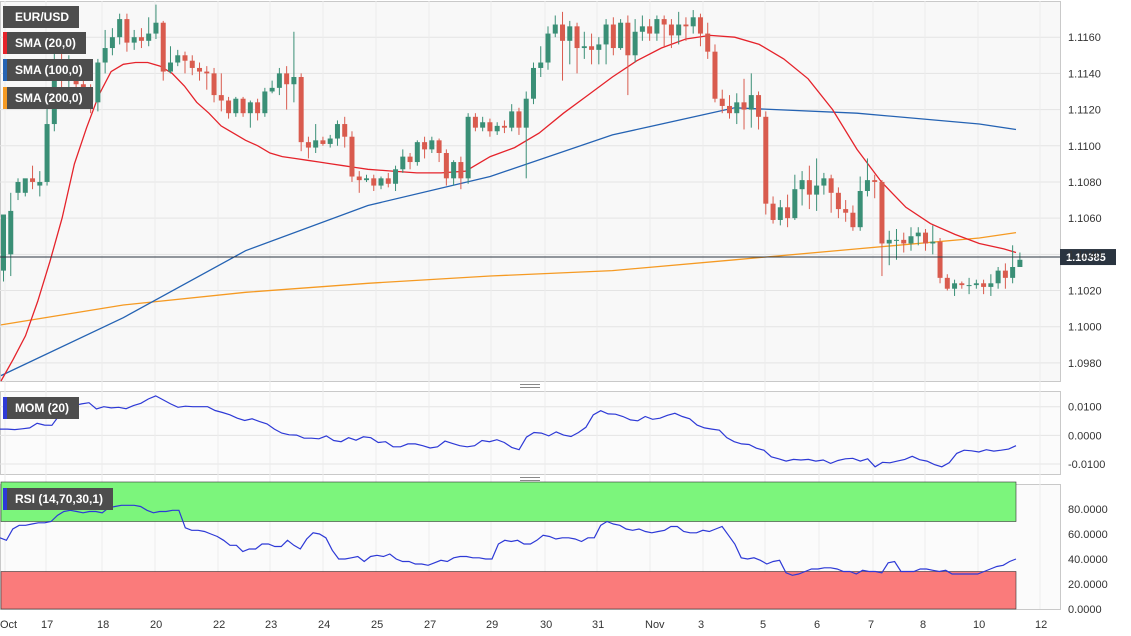 The image size is (1131, 636). Describe the element at coordinates (5, 499) in the screenshot. I see `rsi-color-swatch` at that location.